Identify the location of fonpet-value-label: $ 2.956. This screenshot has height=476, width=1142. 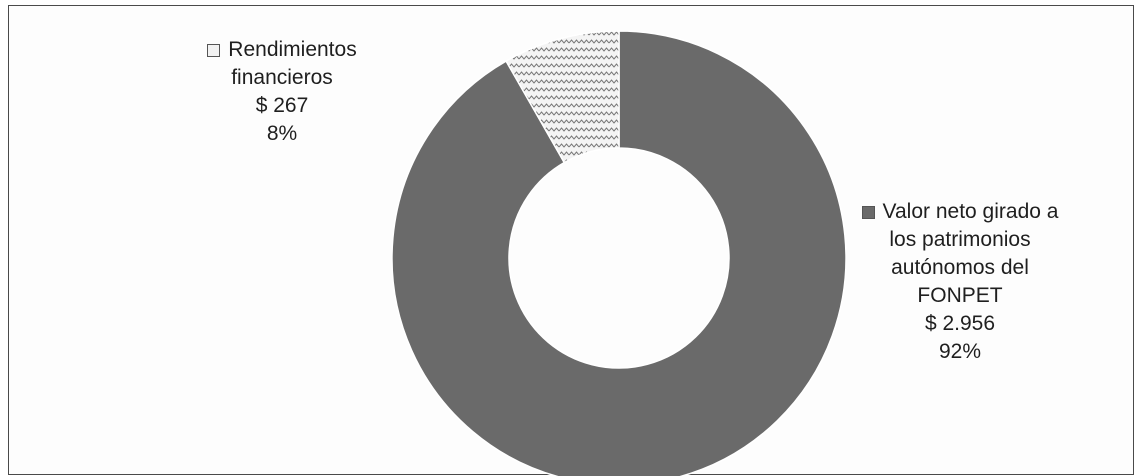
(960, 323).